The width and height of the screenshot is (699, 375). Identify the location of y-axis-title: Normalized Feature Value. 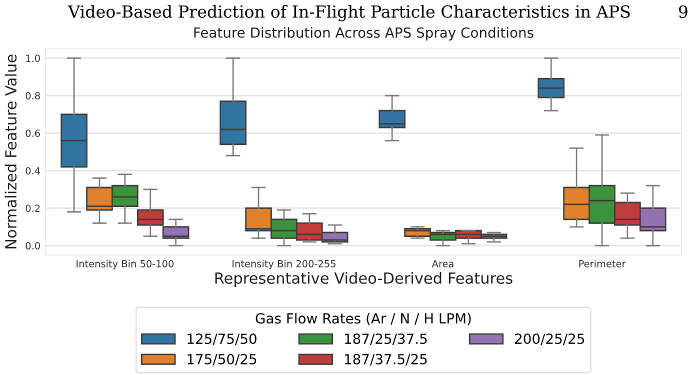
(10, 151).